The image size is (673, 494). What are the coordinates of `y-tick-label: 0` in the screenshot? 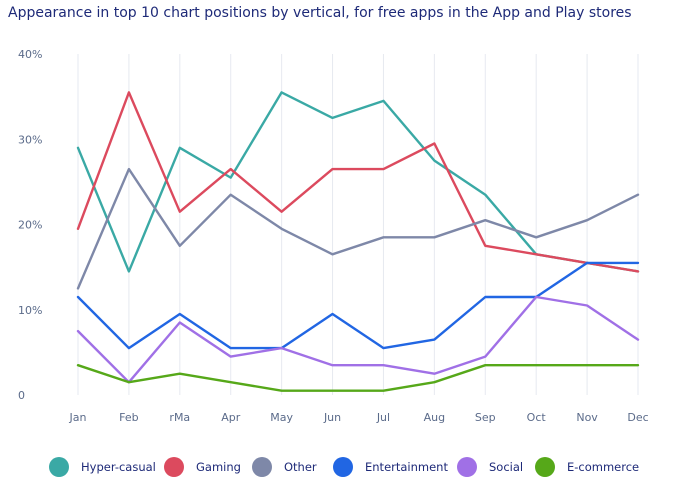 It's located at (21, 395).